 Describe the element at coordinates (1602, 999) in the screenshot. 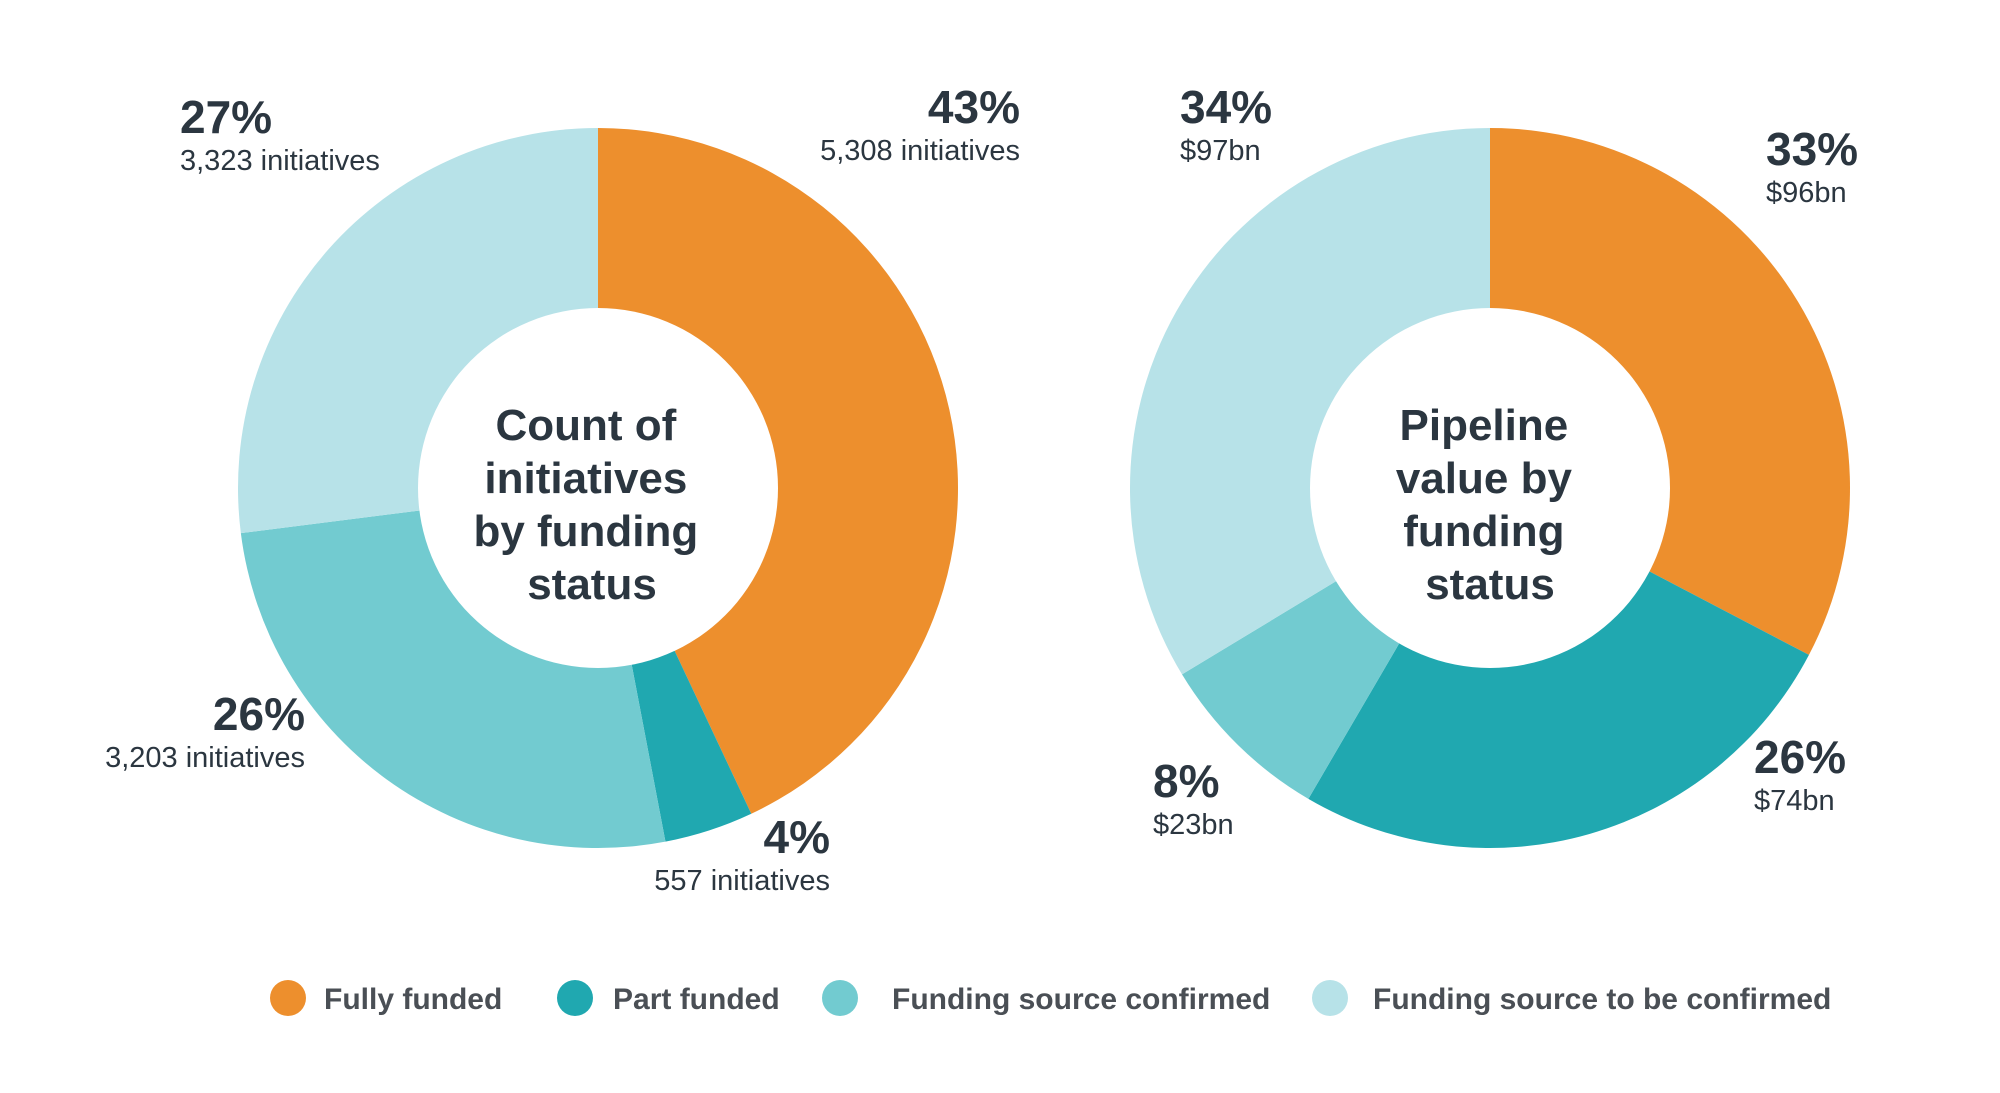

I see `legend-label-source-tbc: Funding source to be confirmed` at that location.